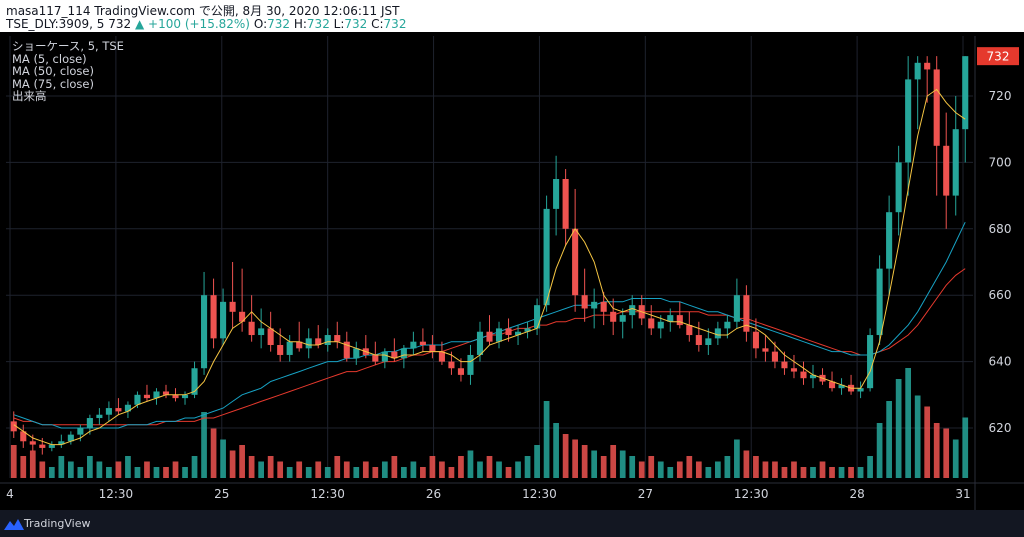  Describe the element at coordinates (1000, 428) in the screenshot. I see `price-tick-label: 620` at that location.